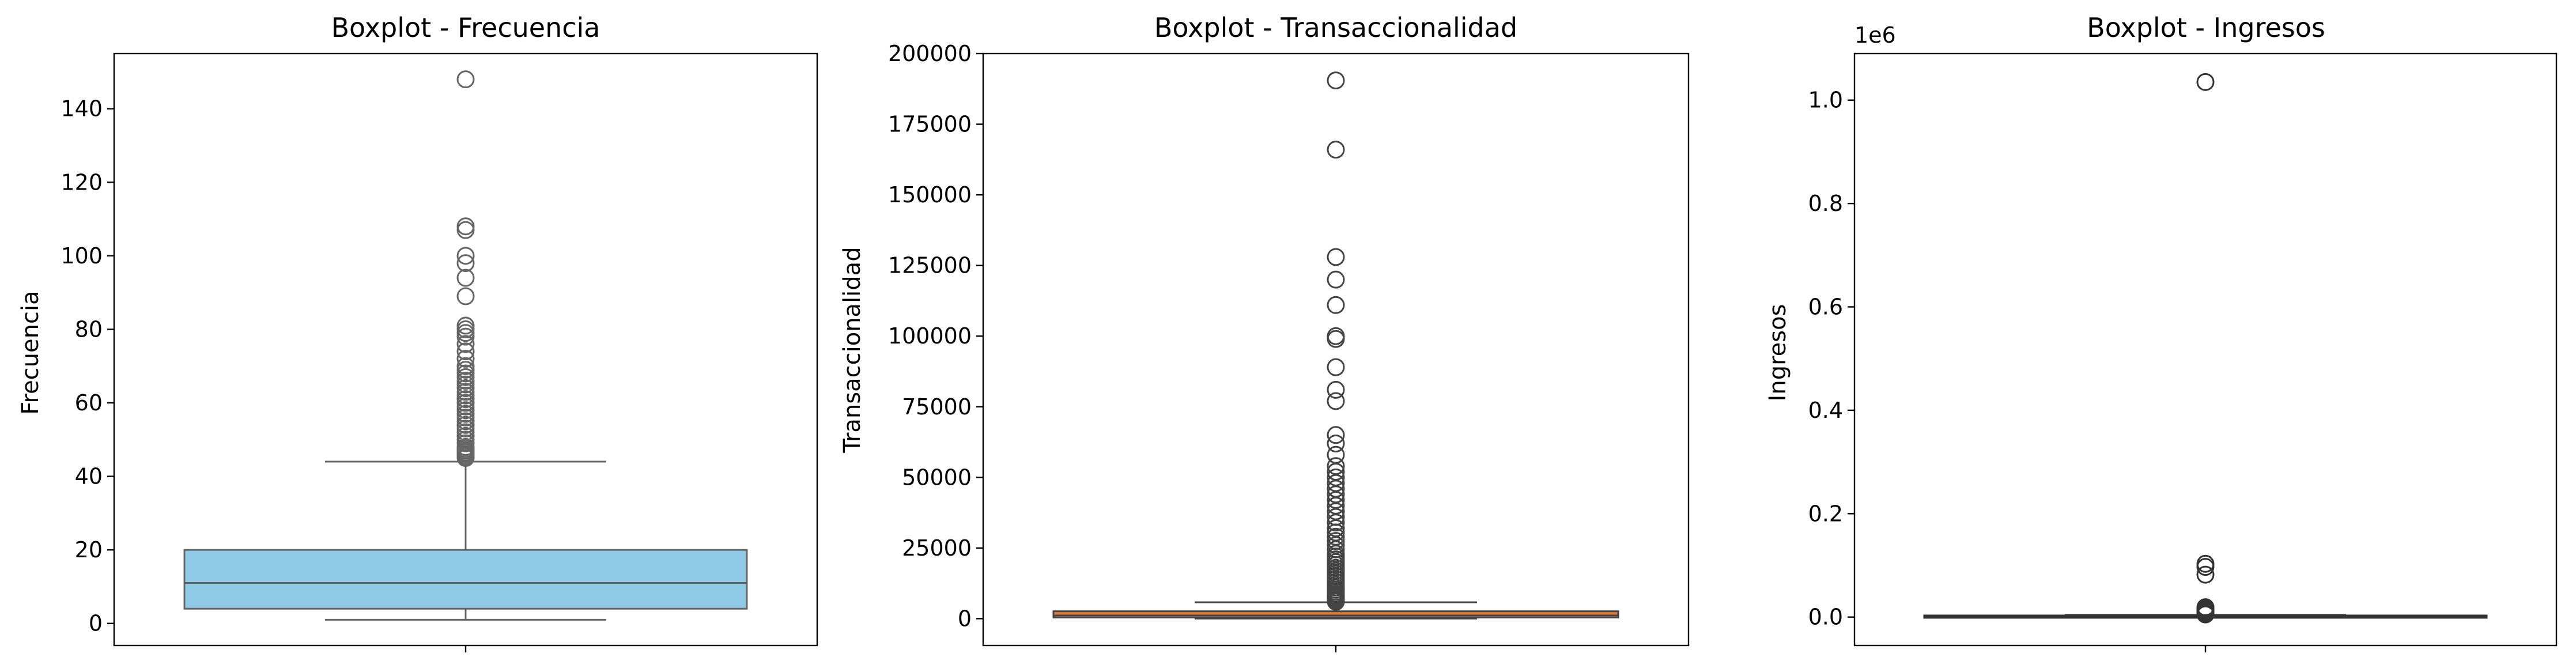 This screenshot has height=672, width=2576. What do you see at coordinates (89, 550) in the screenshot?
I see `y-tick-label: 20` at bounding box center [89, 550].